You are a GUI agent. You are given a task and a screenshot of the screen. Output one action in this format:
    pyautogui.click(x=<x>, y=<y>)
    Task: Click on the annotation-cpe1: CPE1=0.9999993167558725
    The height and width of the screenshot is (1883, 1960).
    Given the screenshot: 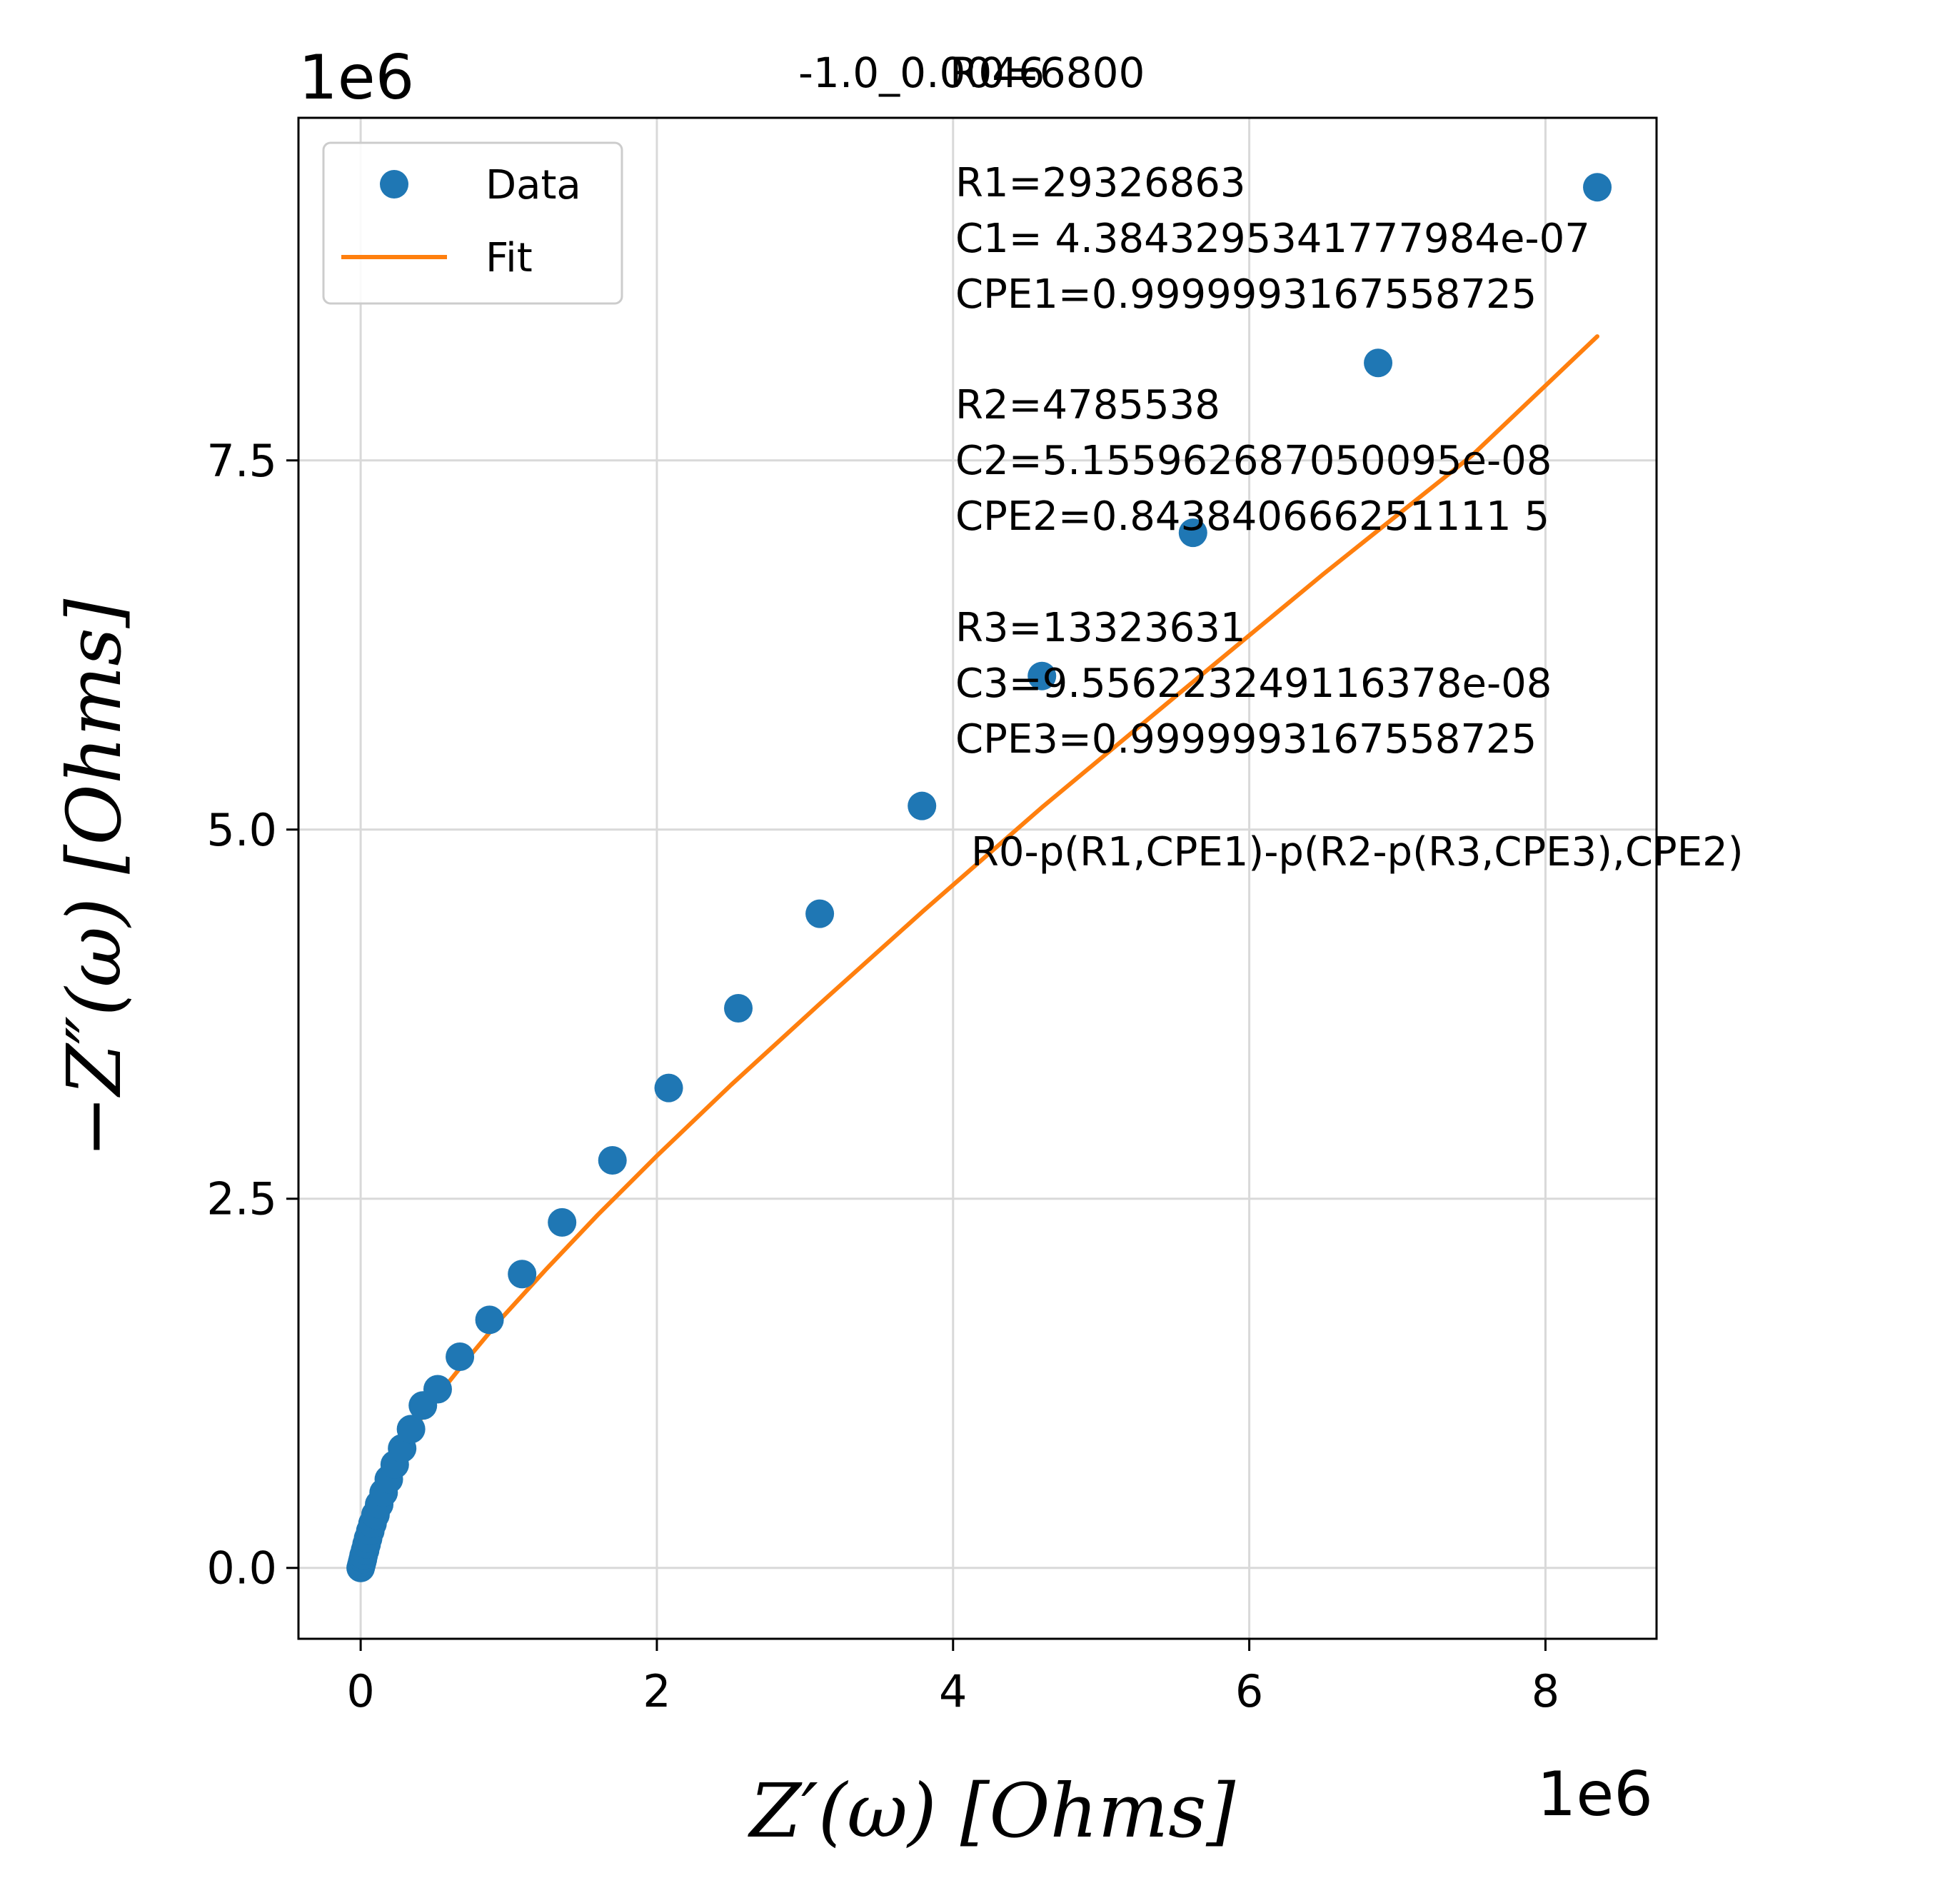 What is the action you would take?
    pyautogui.click(x=1246, y=294)
    